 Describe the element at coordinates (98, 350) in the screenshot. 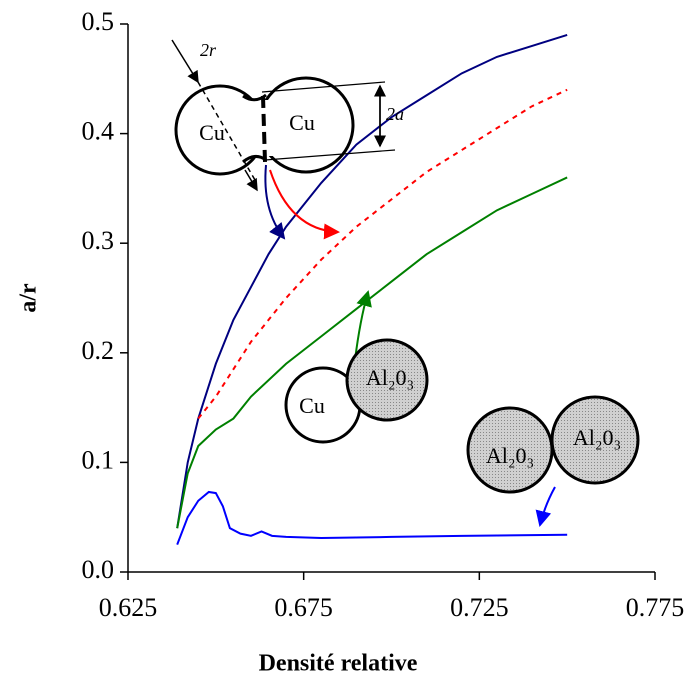

I see `y-tick-label: 0.2` at that location.